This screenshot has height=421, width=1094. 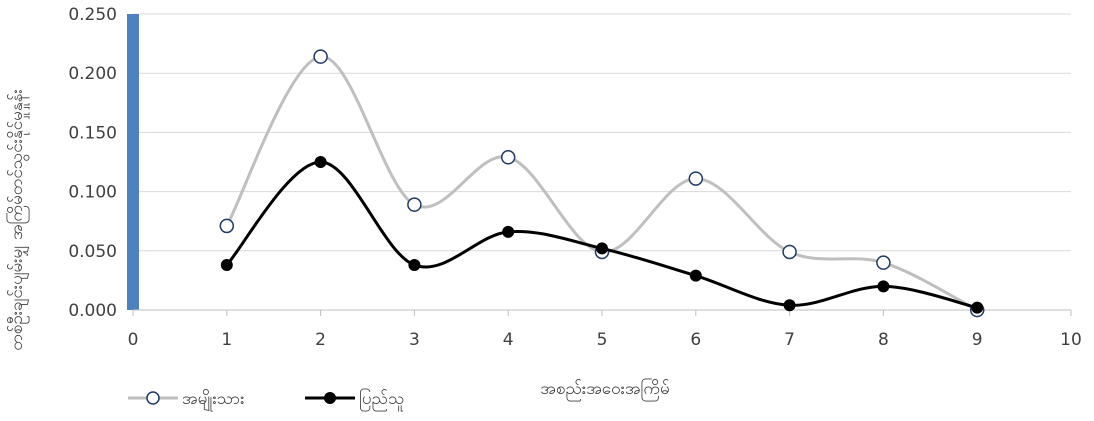 I want to click on legend-item-series-2: ပြည်သူ, so click(x=354, y=399).